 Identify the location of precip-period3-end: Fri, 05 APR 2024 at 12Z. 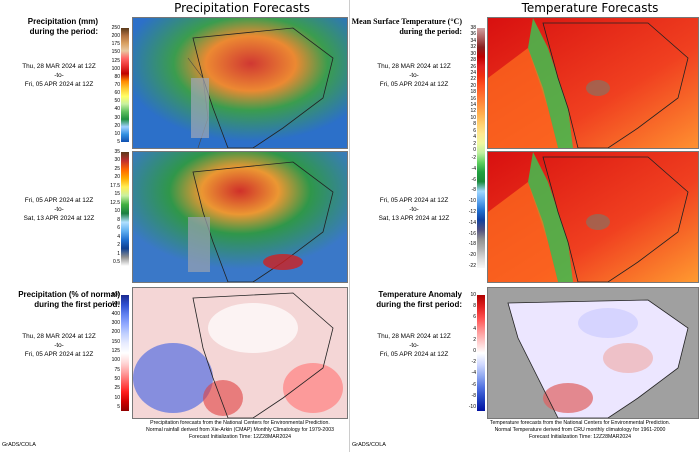
(59, 354).